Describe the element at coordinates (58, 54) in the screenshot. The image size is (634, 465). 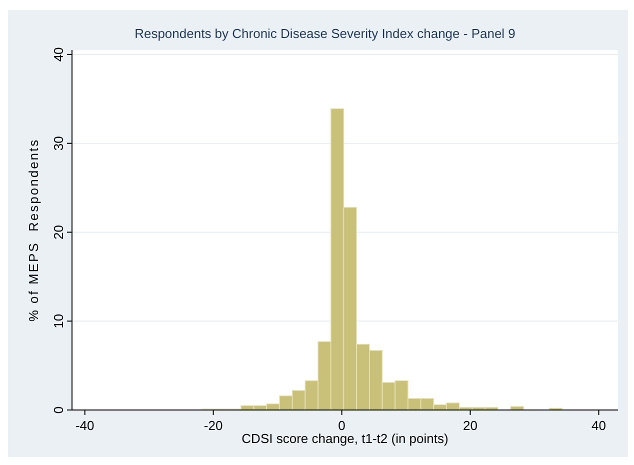
I see `y-tick-label: 40` at that location.